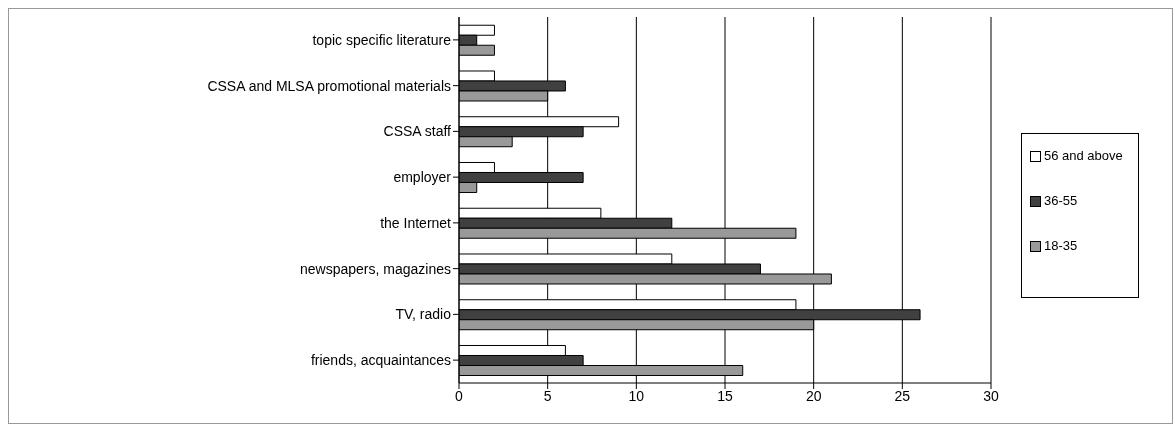 The width and height of the screenshot is (1175, 426). I want to click on y-tick-label: friends, acquaintances, so click(380, 360).